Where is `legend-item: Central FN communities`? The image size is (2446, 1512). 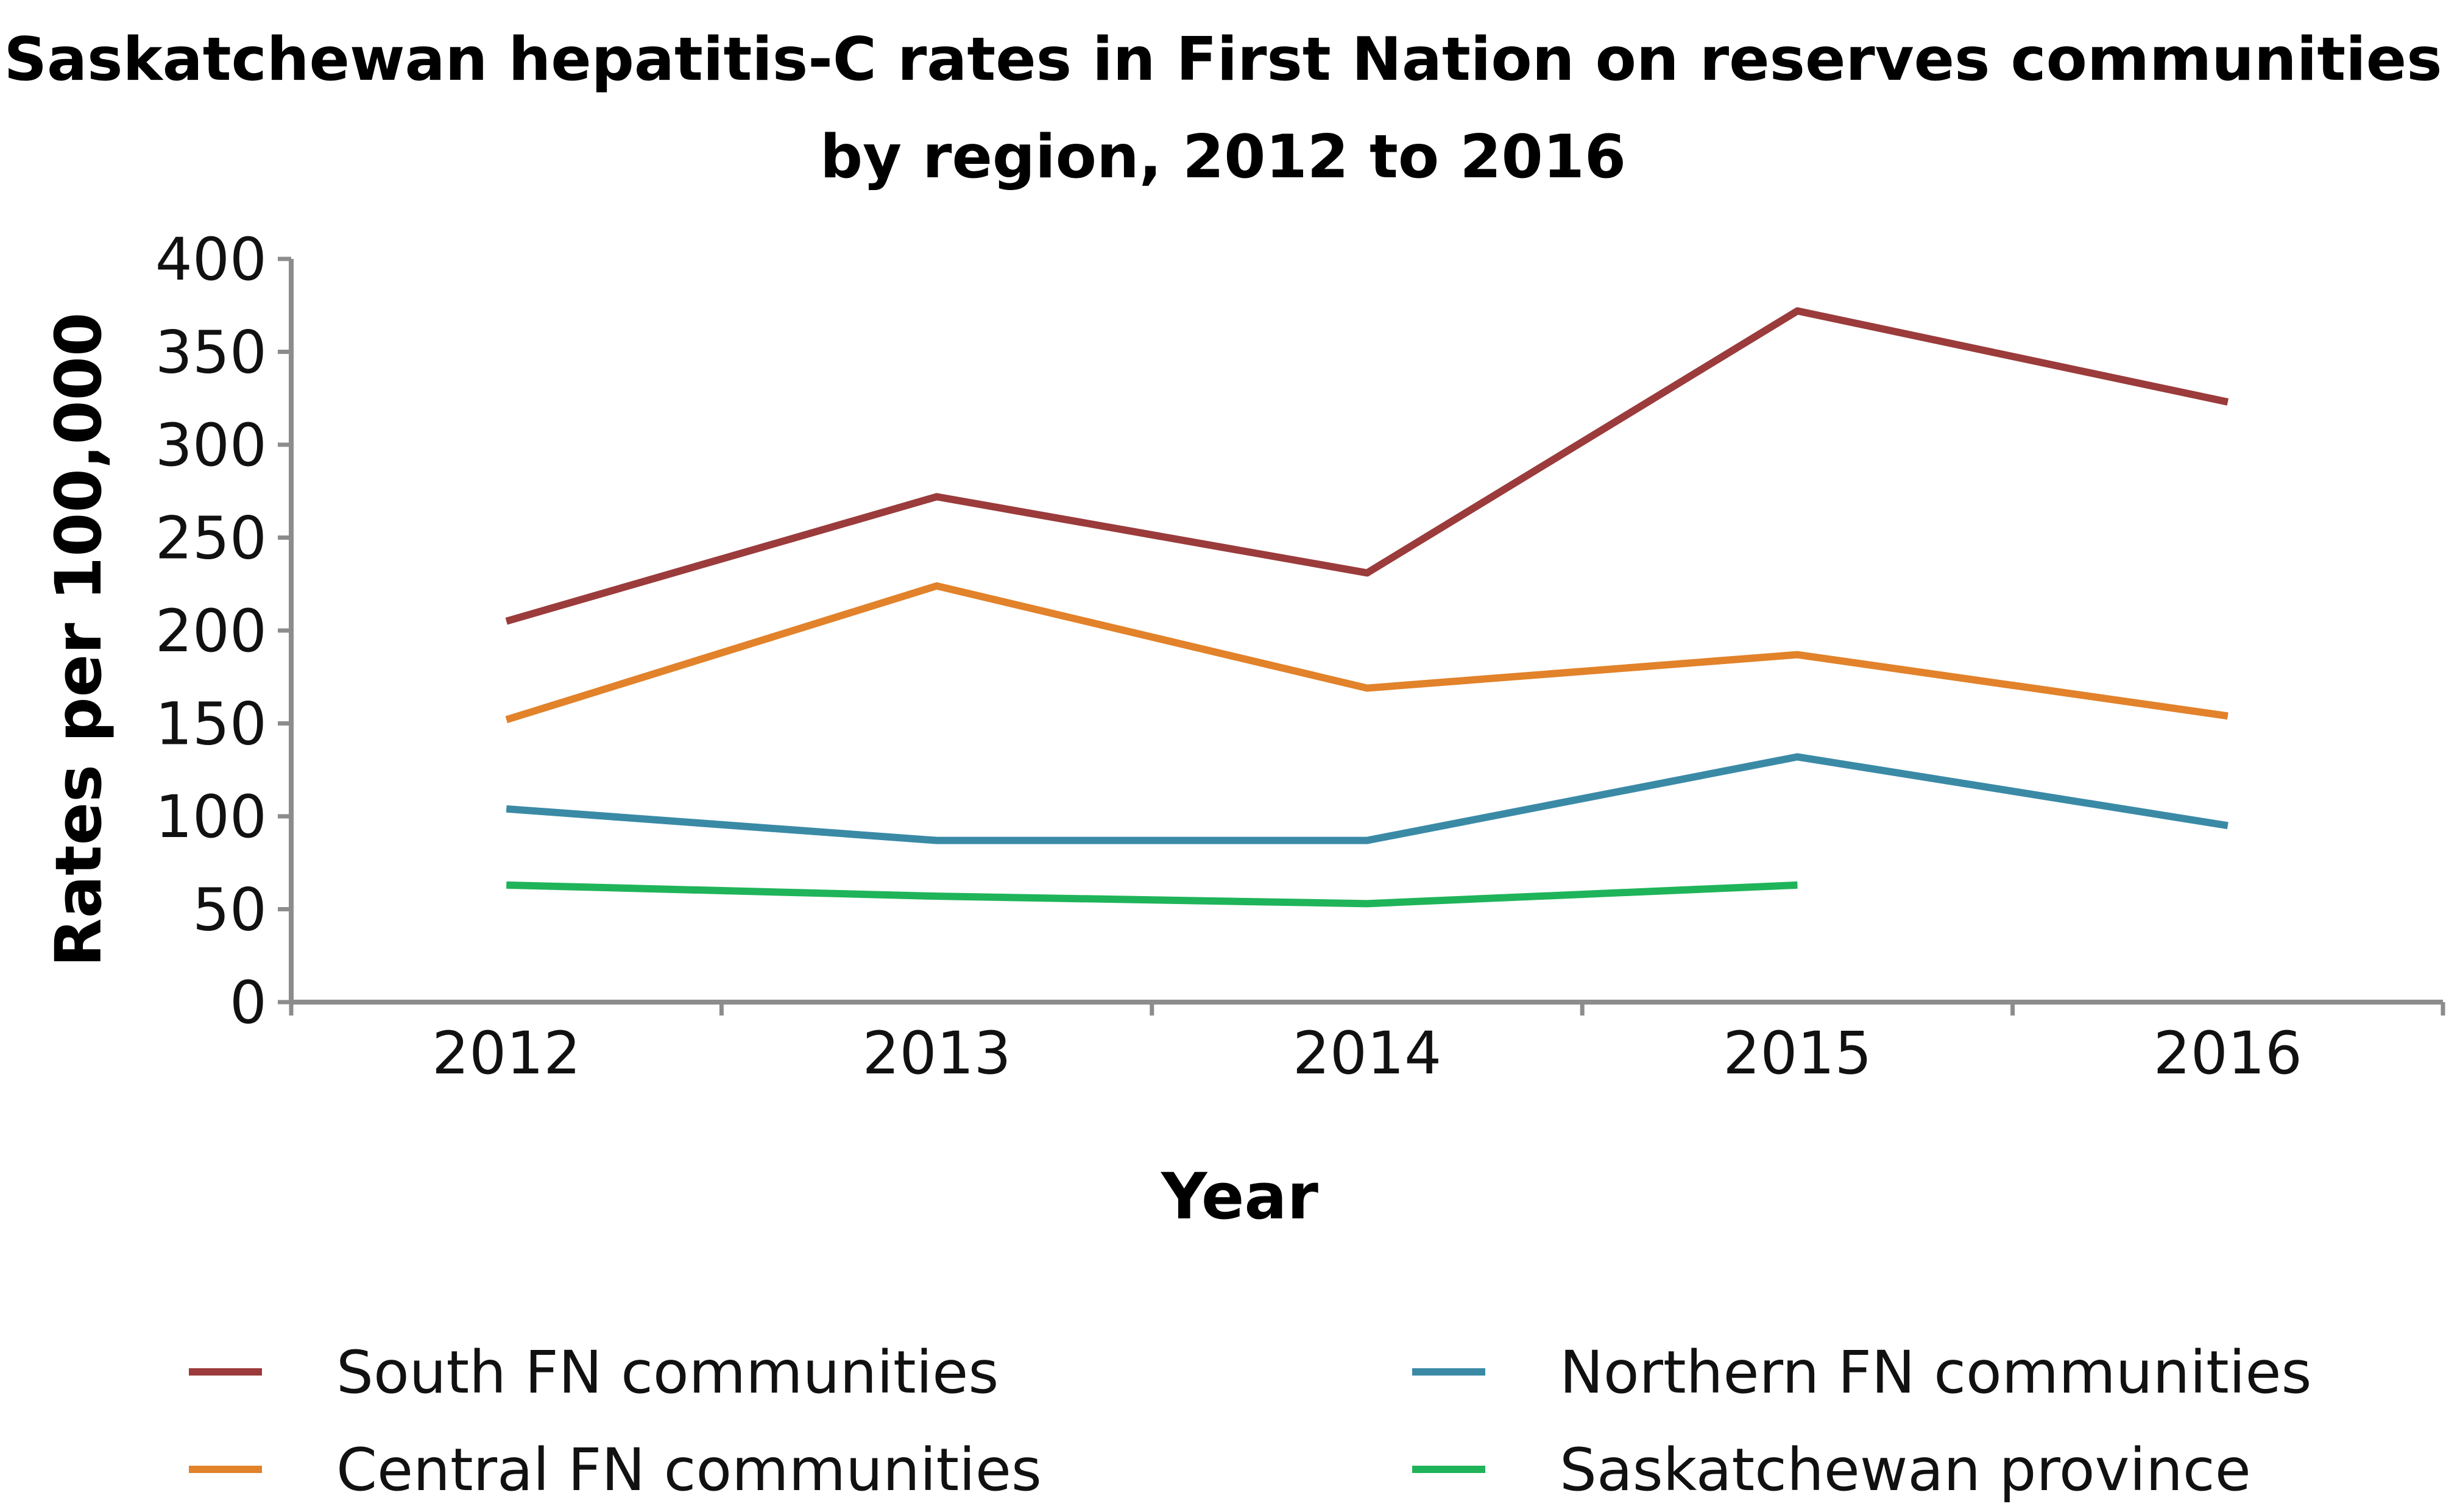
legend-item: Central FN communities is located at coordinates (615, 1470).